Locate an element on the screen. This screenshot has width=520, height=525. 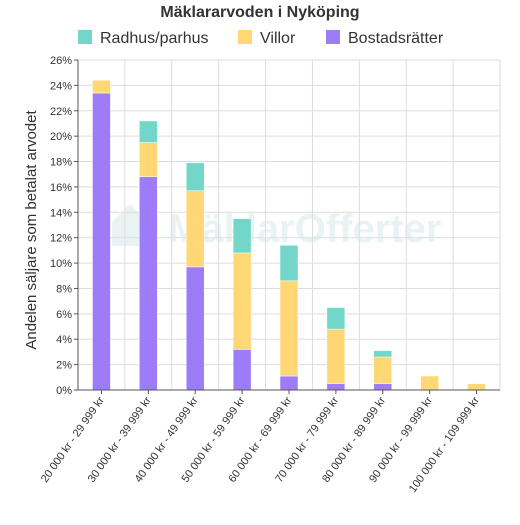
legend-label: Villor is located at coordinates (278, 38).